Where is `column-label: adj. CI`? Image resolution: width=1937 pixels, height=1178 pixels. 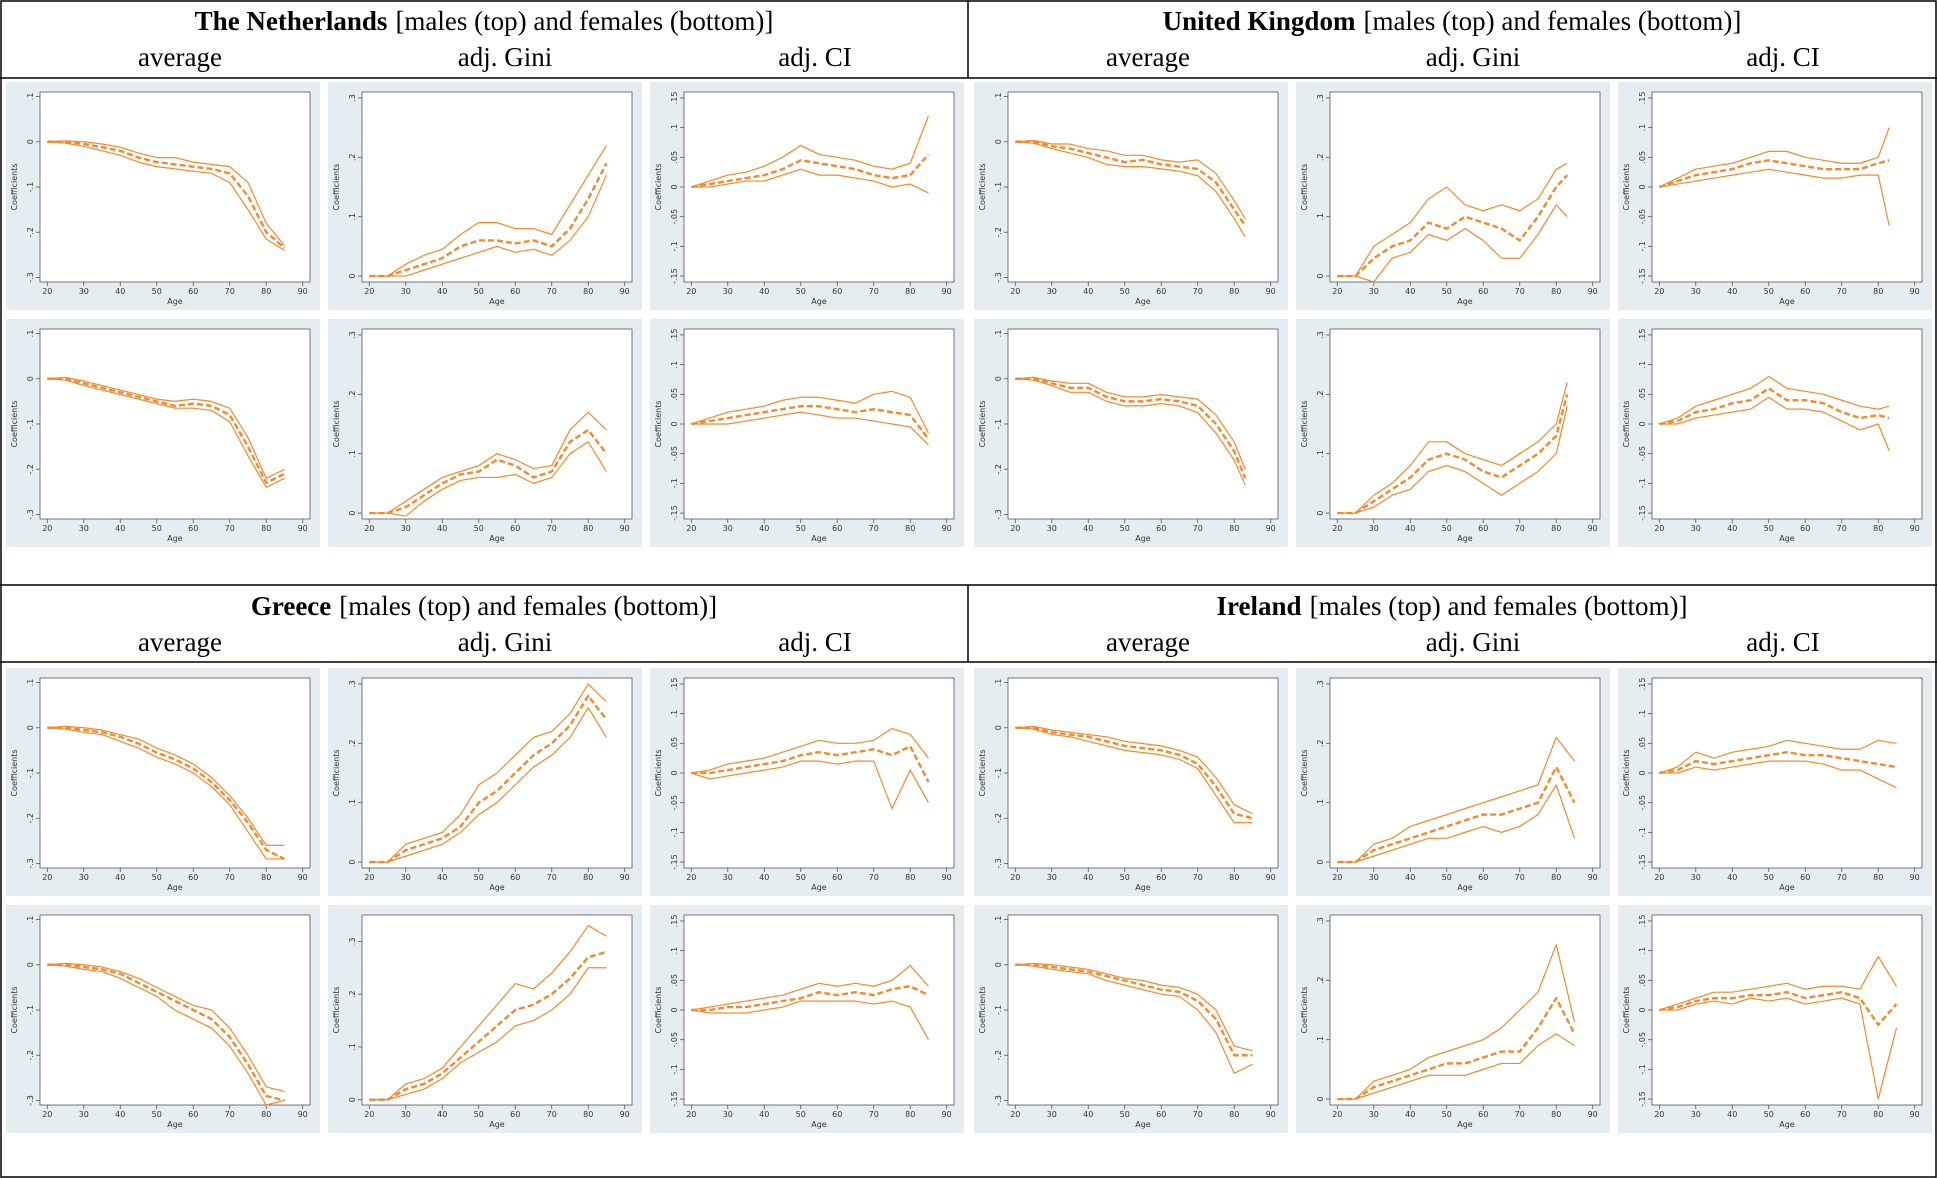
column-label: adj. CI is located at coordinates (815, 642).